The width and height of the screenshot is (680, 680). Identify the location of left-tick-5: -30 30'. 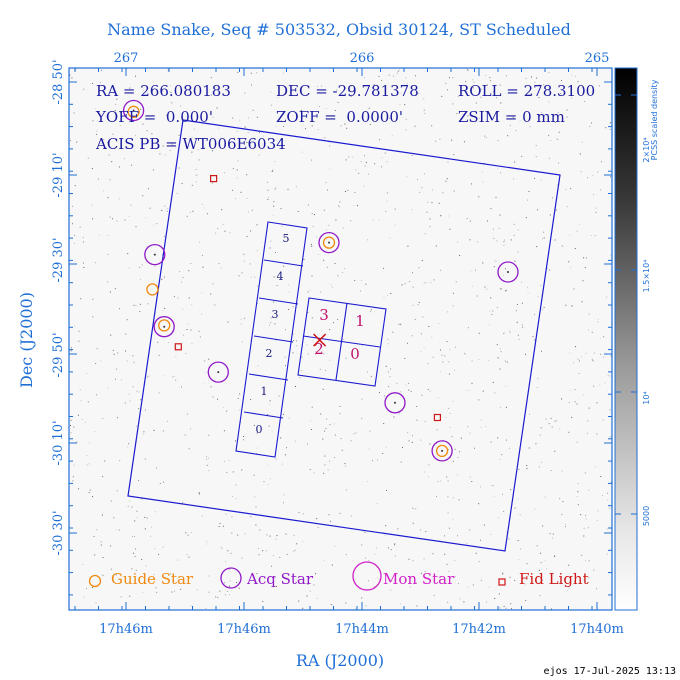
(58, 532).